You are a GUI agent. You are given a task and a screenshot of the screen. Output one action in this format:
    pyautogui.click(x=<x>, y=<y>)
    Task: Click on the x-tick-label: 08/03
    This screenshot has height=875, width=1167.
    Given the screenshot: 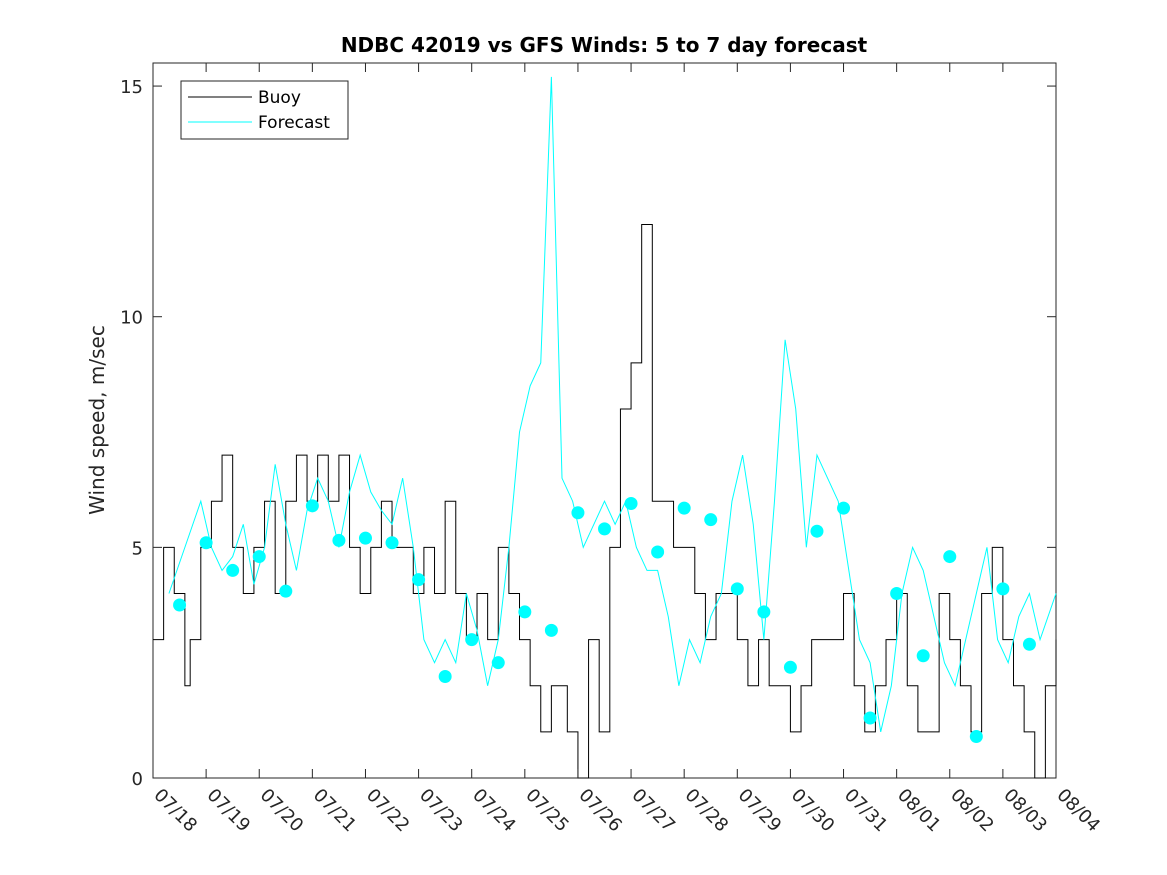 What is the action you would take?
    pyautogui.click(x=1025, y=811)
    